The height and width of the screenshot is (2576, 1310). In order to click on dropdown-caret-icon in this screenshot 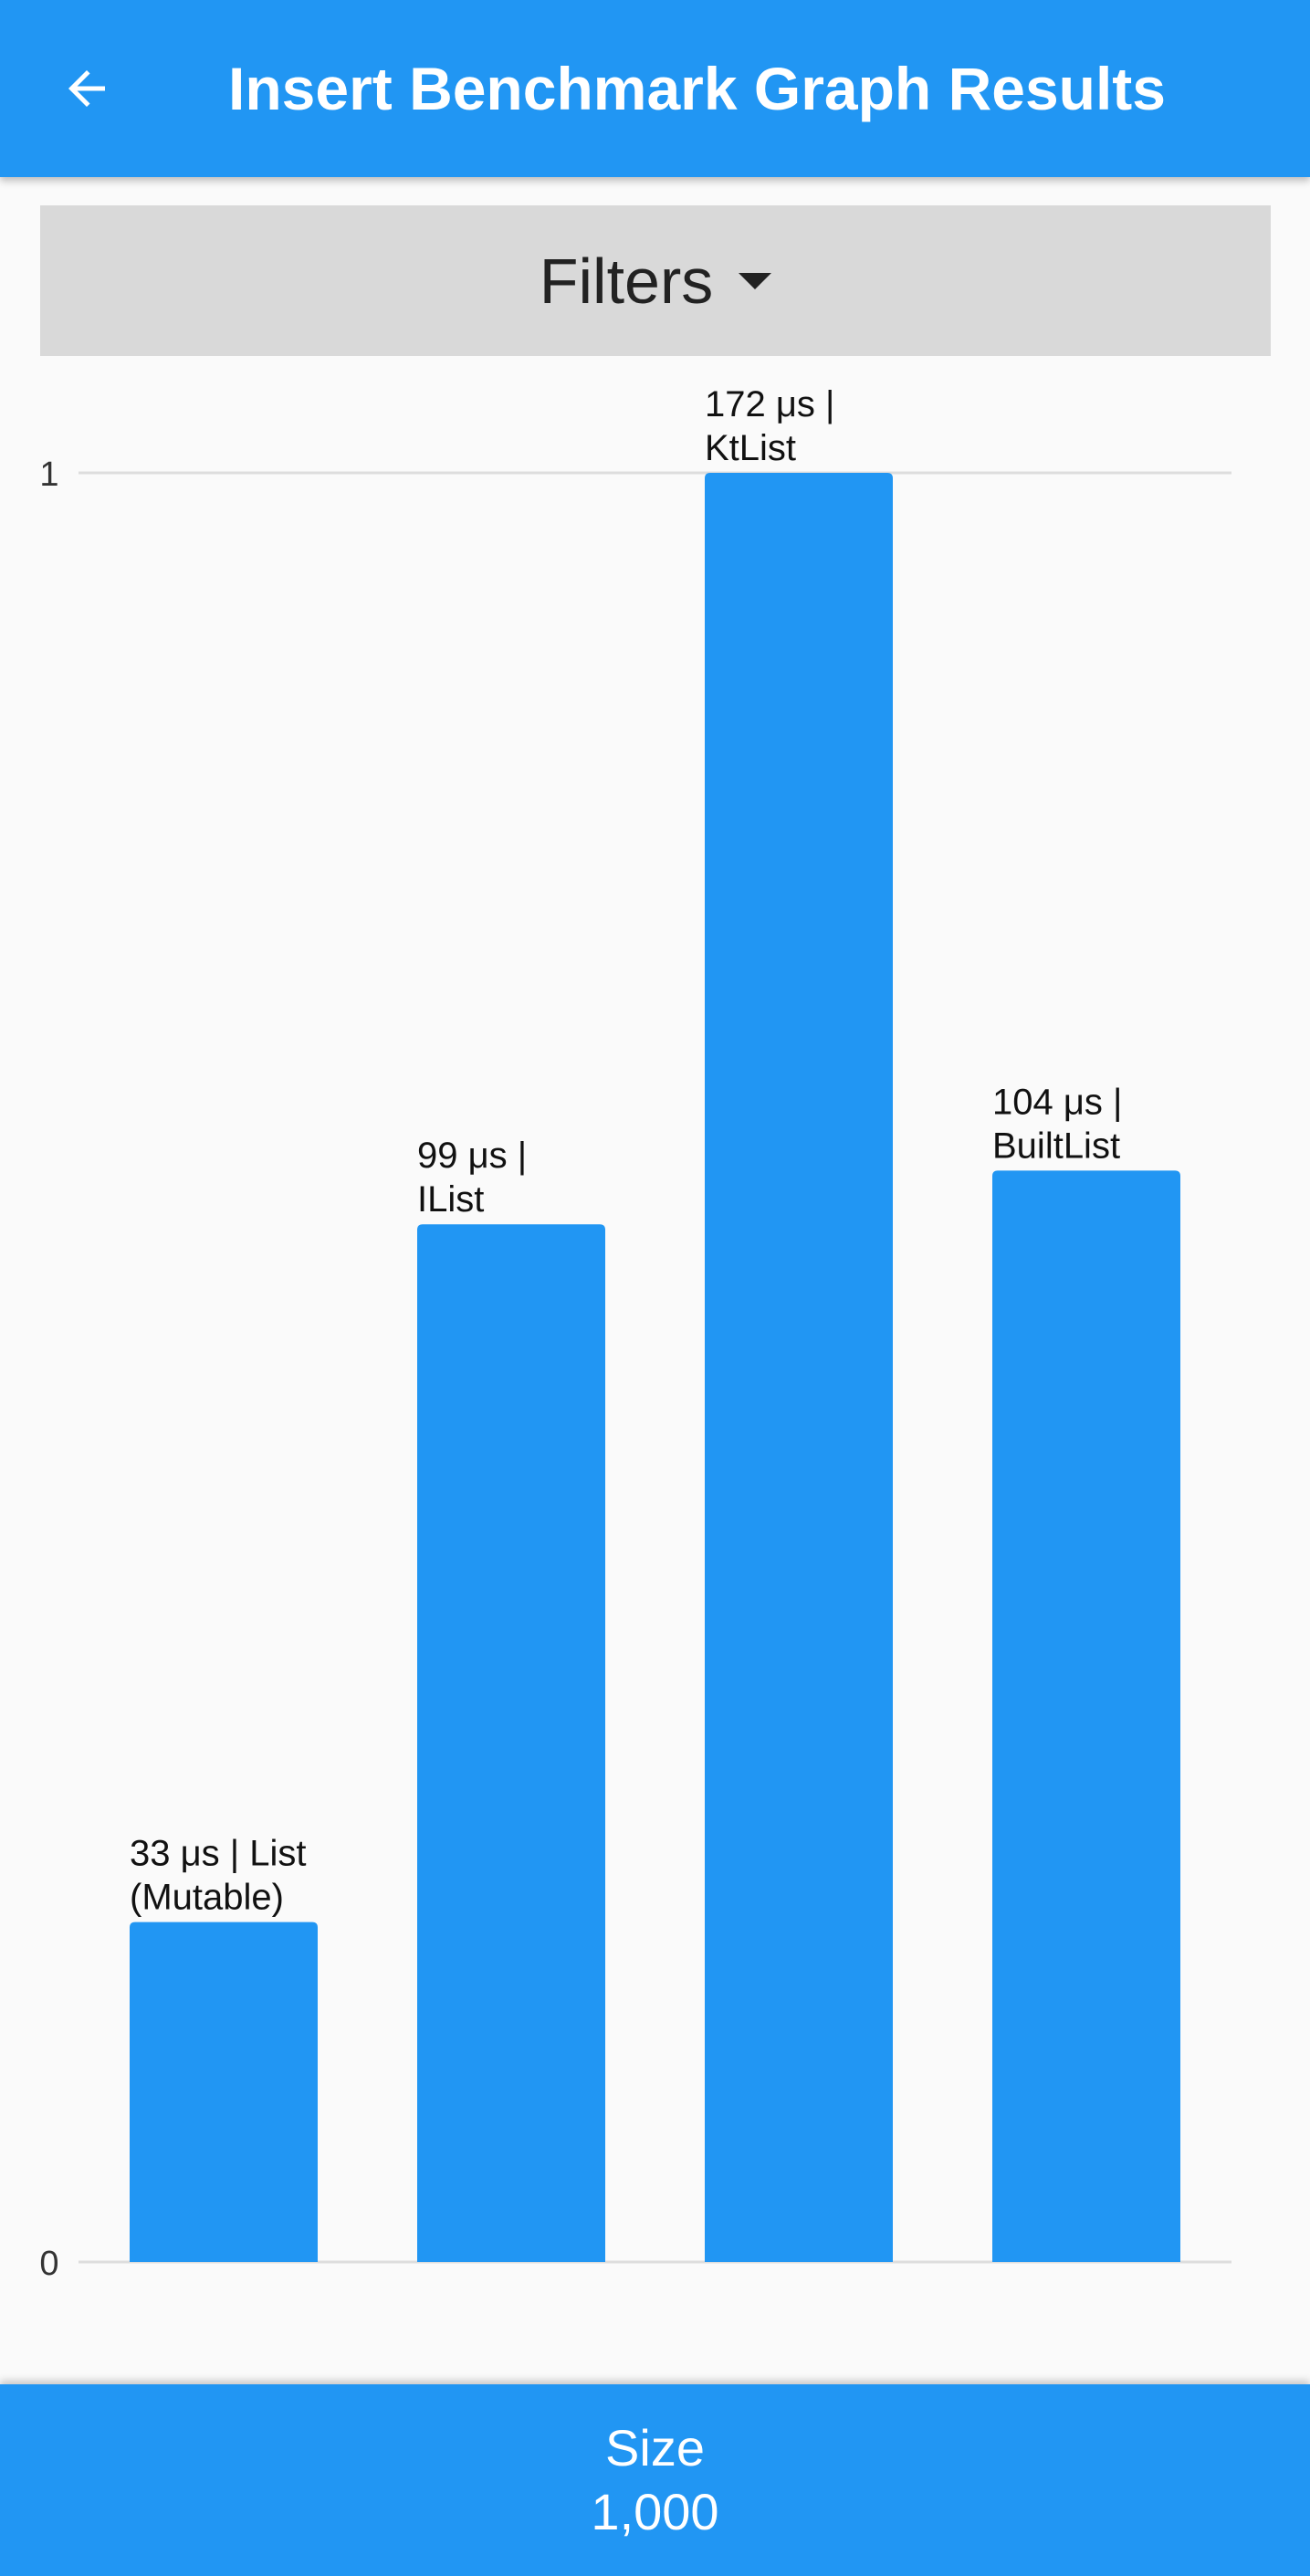, I will do `click(756, 281)`.